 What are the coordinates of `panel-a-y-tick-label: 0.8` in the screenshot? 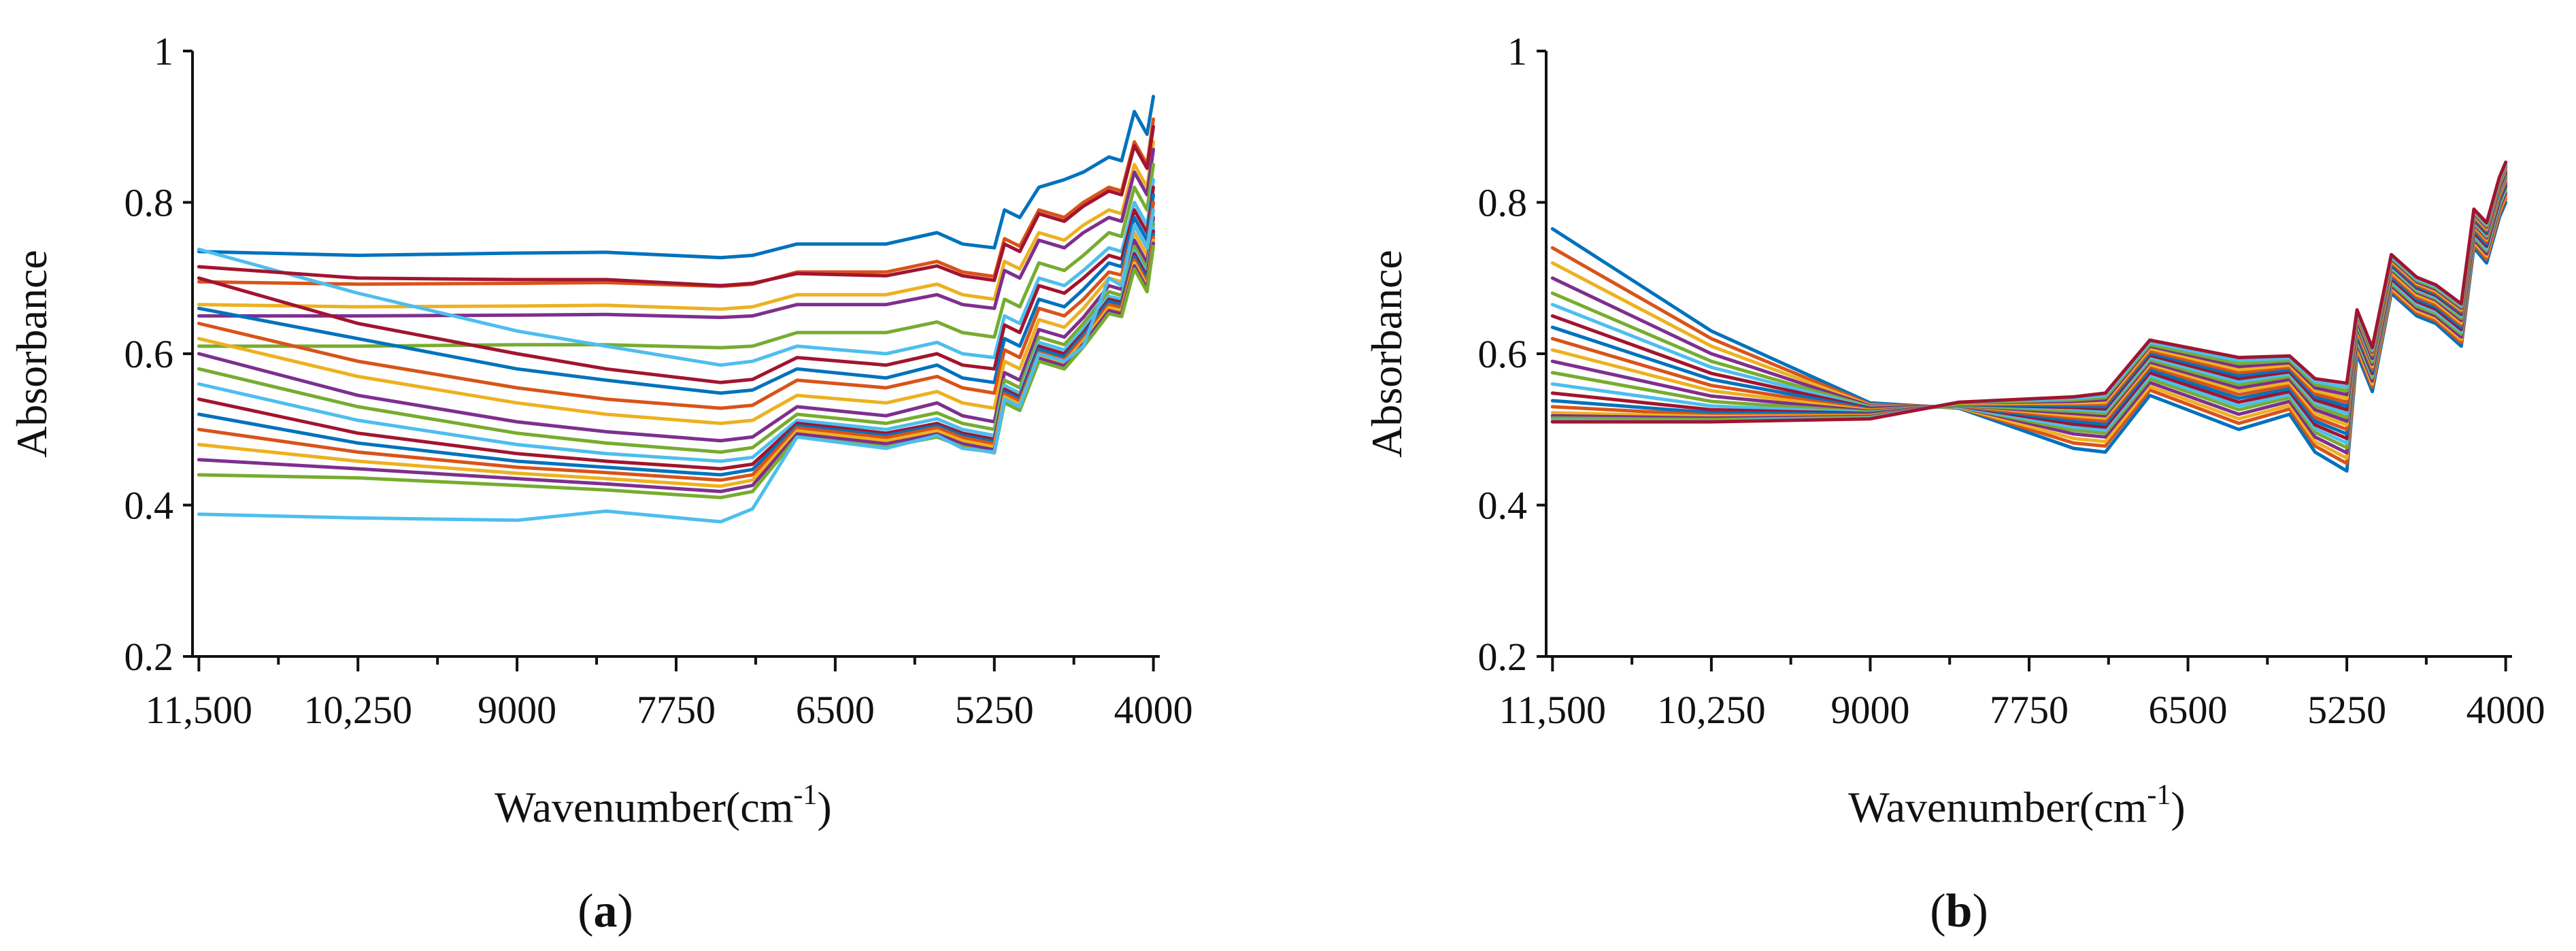 It's located at (149, 203).